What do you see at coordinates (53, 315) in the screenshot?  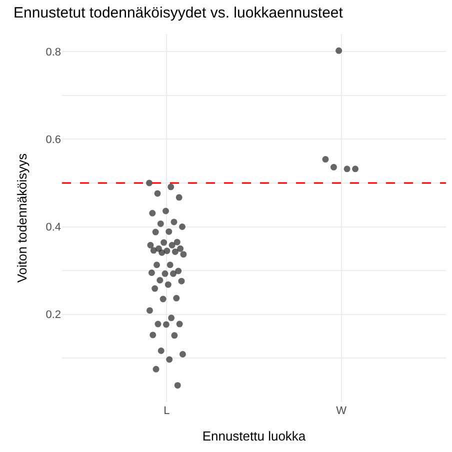 I see `y-tick-label: 0.2` at bounding box center [53, 315].